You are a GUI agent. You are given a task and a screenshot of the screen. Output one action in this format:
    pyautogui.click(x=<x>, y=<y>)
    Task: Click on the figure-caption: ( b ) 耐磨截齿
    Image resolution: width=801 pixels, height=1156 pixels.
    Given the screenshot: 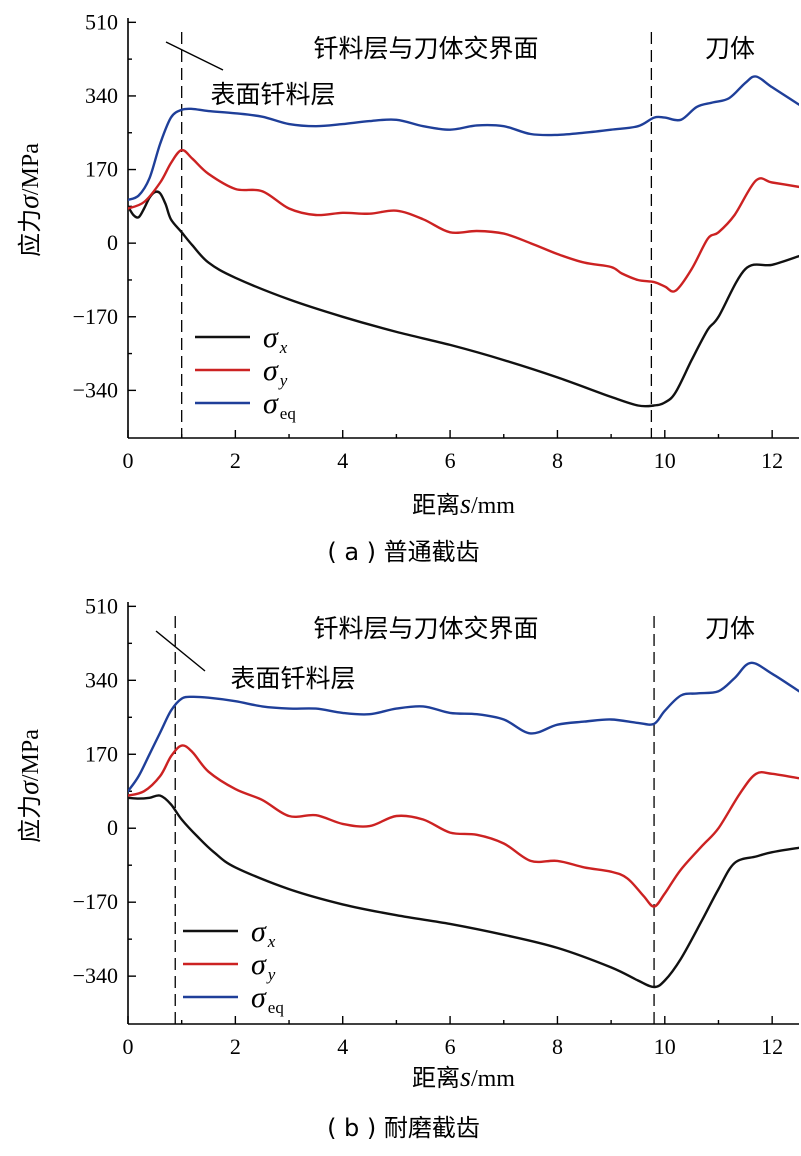 What is the action you would take?
    pyautogui.click(x=403, y=1128)
    